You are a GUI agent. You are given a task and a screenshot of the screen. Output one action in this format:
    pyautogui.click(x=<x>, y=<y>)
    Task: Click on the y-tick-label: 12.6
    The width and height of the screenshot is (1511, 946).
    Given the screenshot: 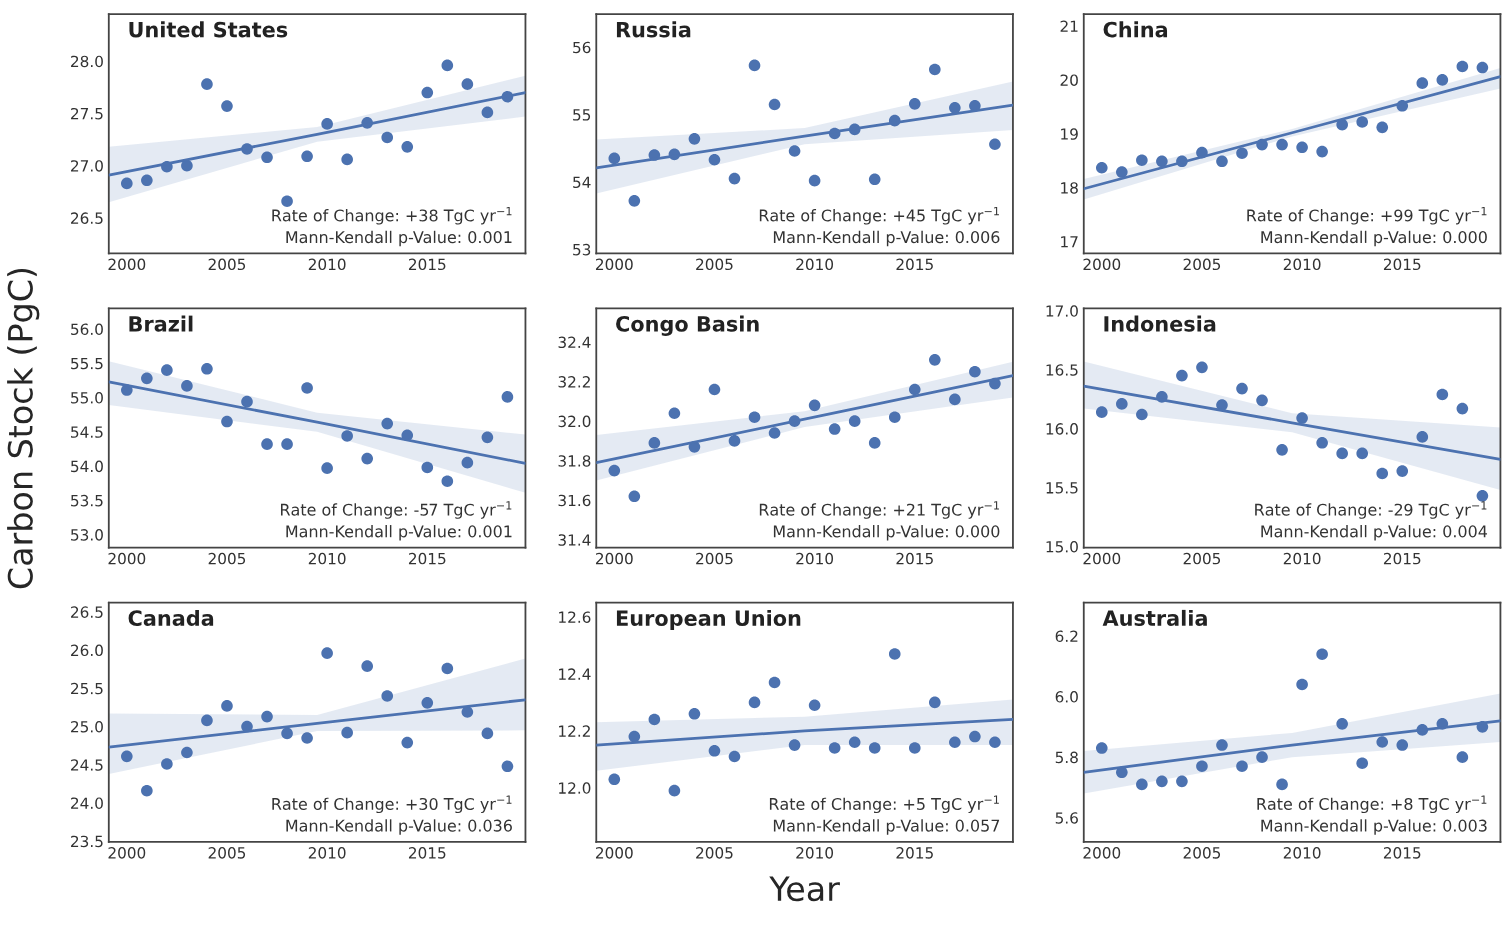 What is the action you would take?
    pyautogui.click(x=575, y=617)
    